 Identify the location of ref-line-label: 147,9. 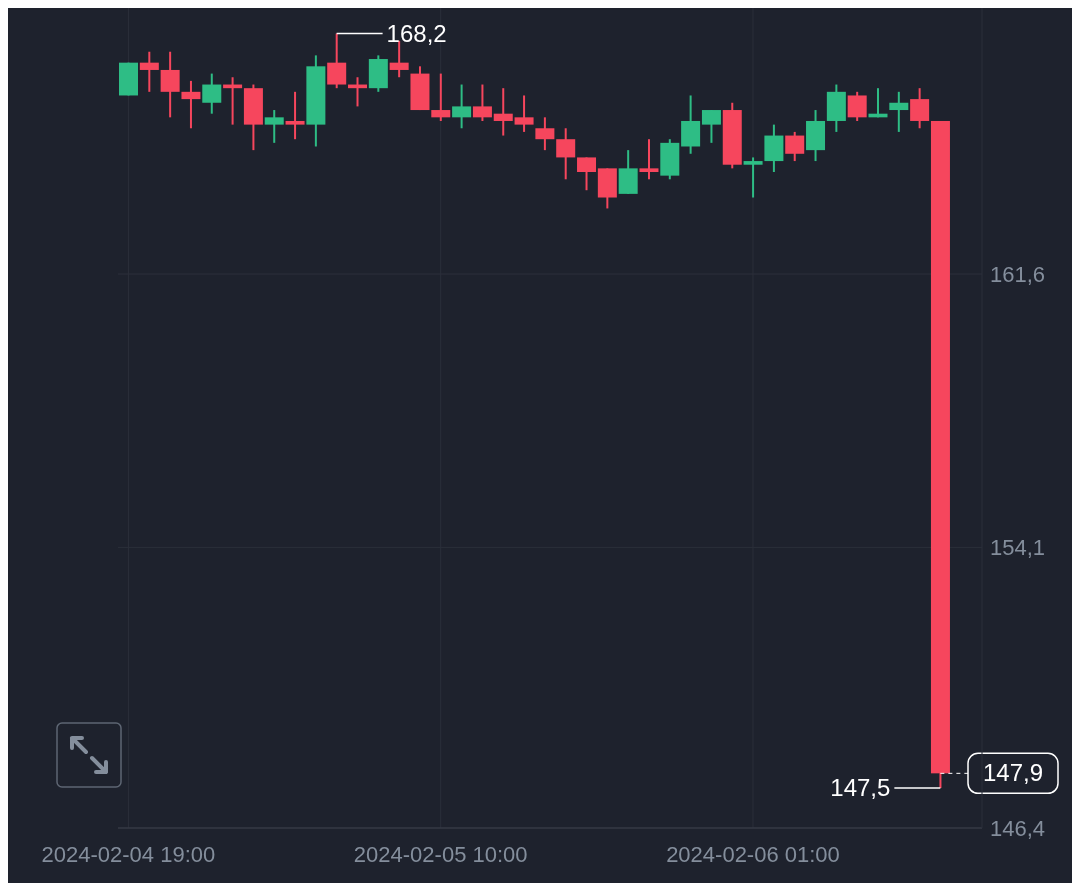
(1013, 773).